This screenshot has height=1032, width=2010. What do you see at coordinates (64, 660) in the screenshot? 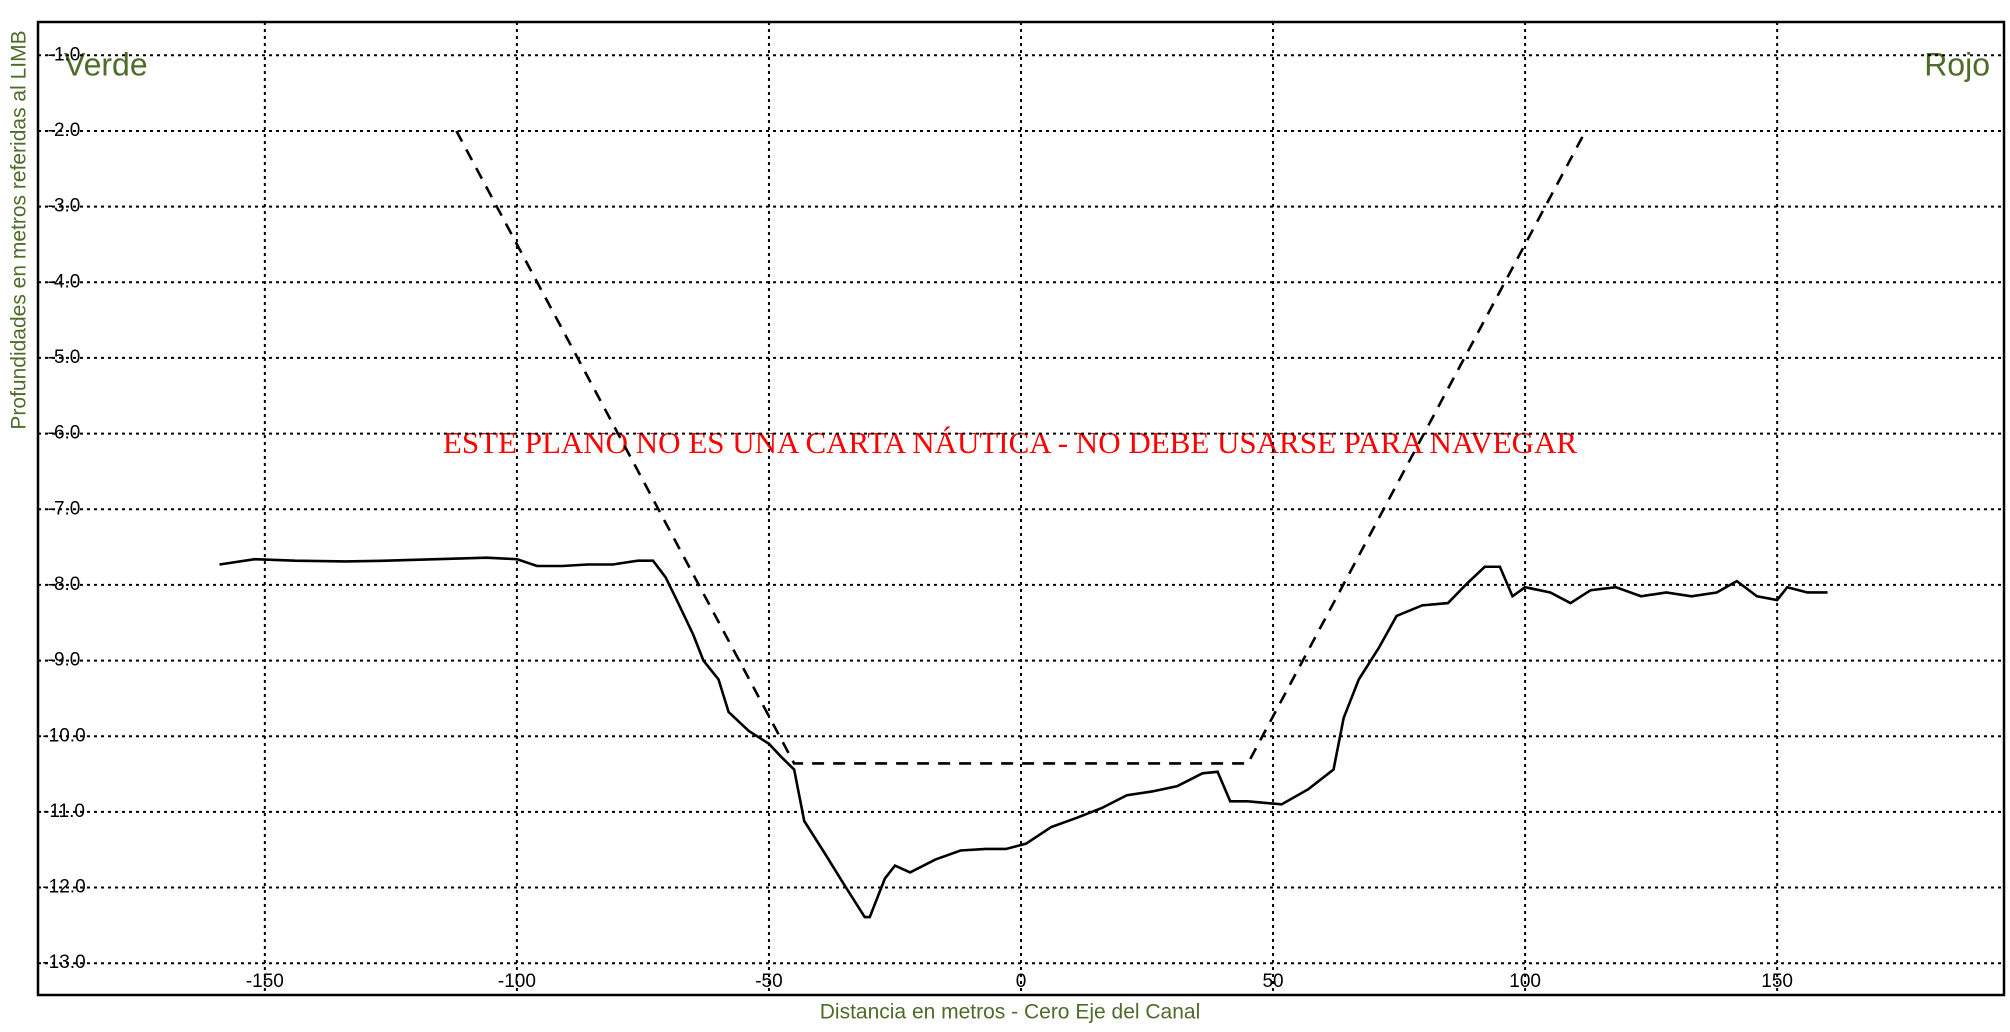
I see `y-tick-label: -9.0` at bounding box center [64, 660].